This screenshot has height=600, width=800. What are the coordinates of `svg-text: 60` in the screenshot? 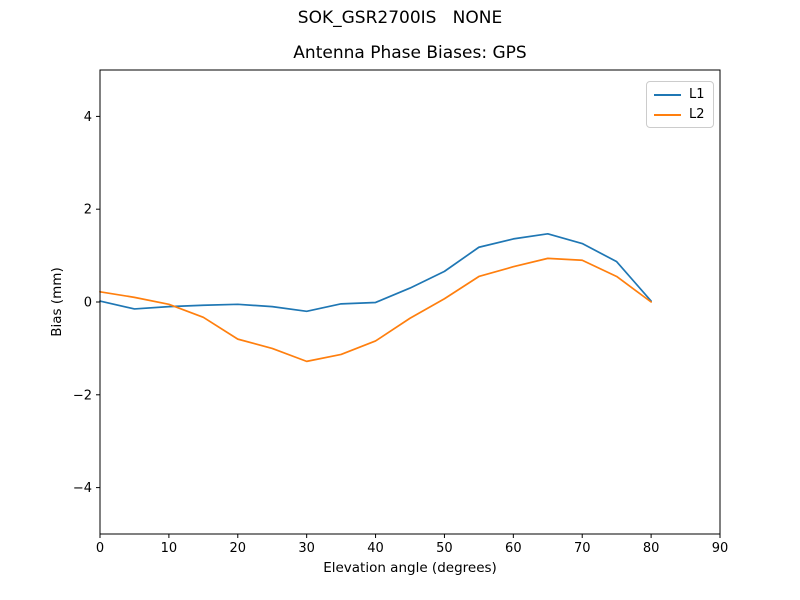 It's located at (513, 548).